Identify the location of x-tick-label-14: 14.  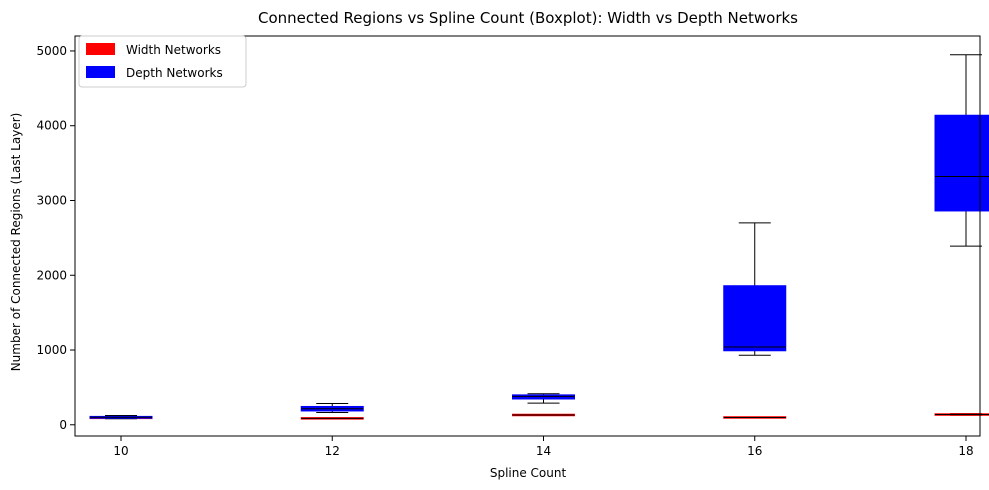
(543, 451).